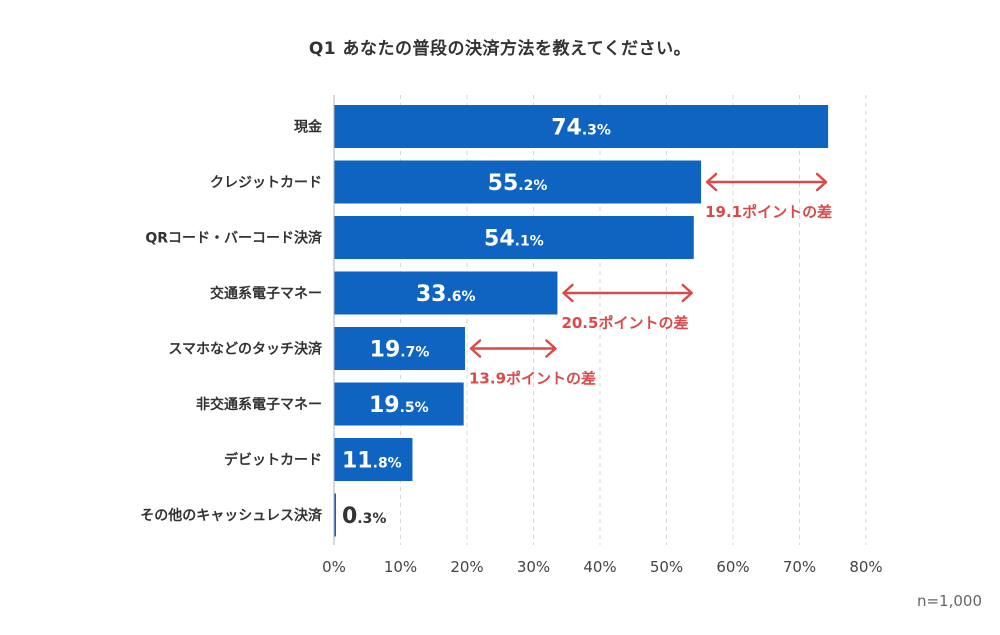 The image size is (1000, 635). I want to click on value-label: 11.8%, so click(372, 461).